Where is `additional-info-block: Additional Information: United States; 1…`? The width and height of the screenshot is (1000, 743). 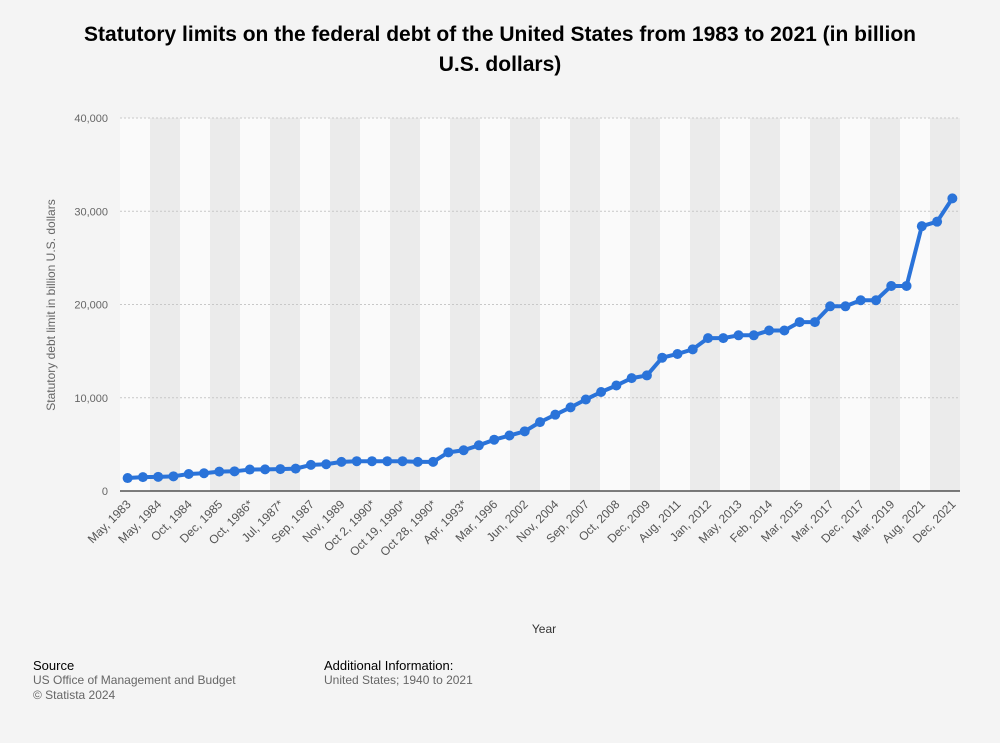 additional-info-block: Additional Information: United States; 1… is located at coordinates (398, 673).